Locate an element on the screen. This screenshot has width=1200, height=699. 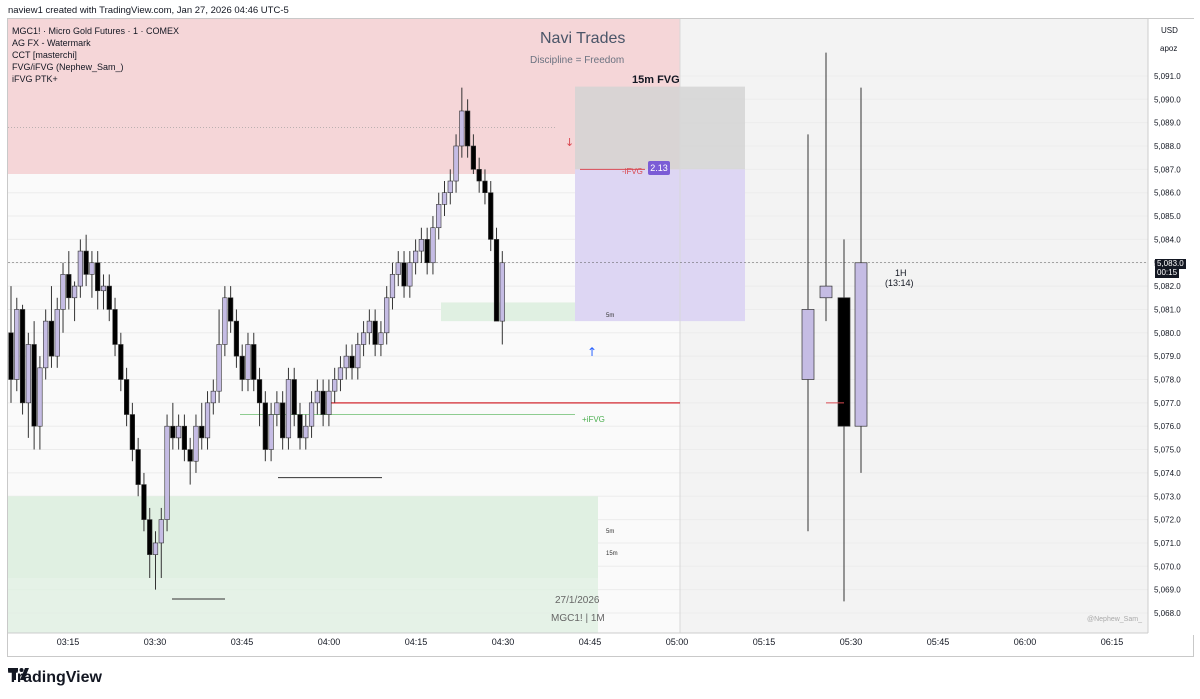
price-tick-label: 5,089.0 is located at coordinates (1167, 123).